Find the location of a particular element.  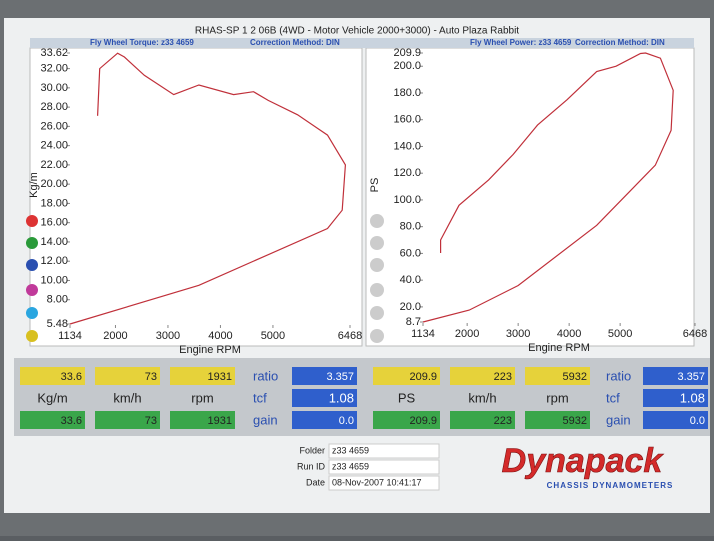

logo-tagline: CHASSIS DYNAMOMETERS is located at coordinates (610, 485).